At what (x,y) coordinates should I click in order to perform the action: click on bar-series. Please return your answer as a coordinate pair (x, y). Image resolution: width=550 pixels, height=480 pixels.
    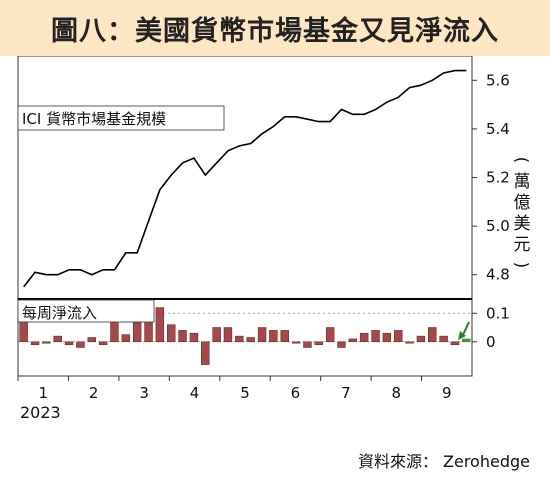
    Looking at the image, I should click on (245, 334).